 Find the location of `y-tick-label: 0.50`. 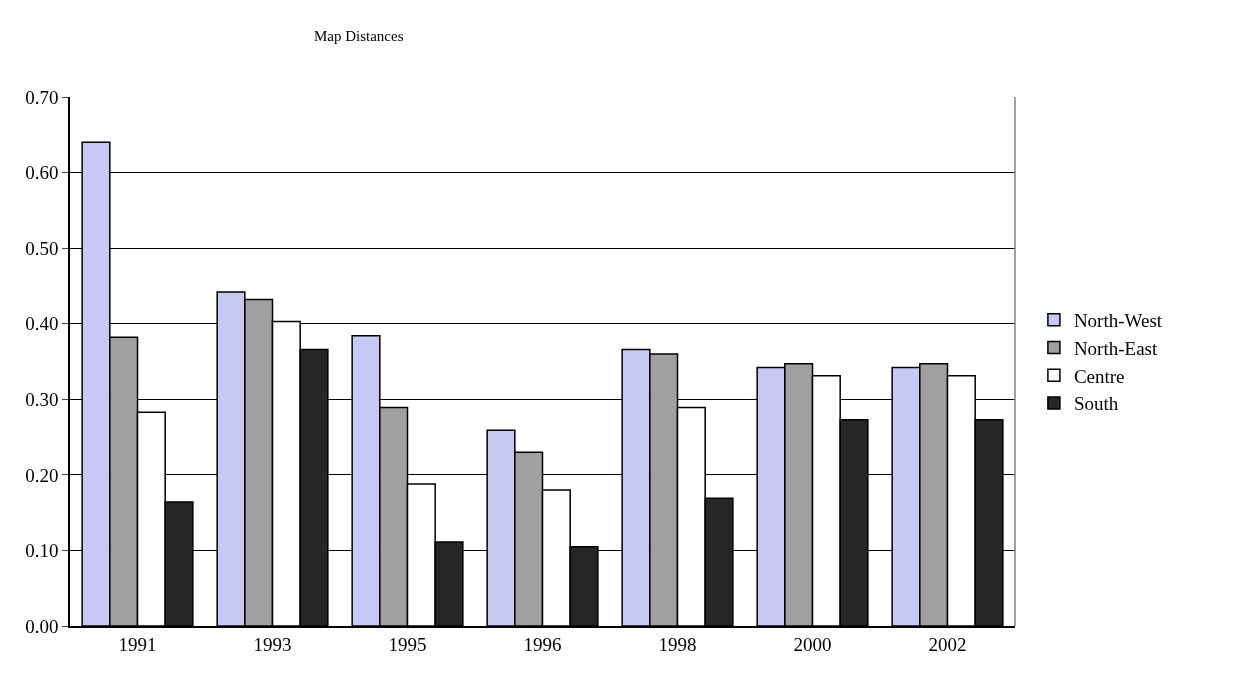

y-tick-label: 0.50 is located at coordinates (42, 248).